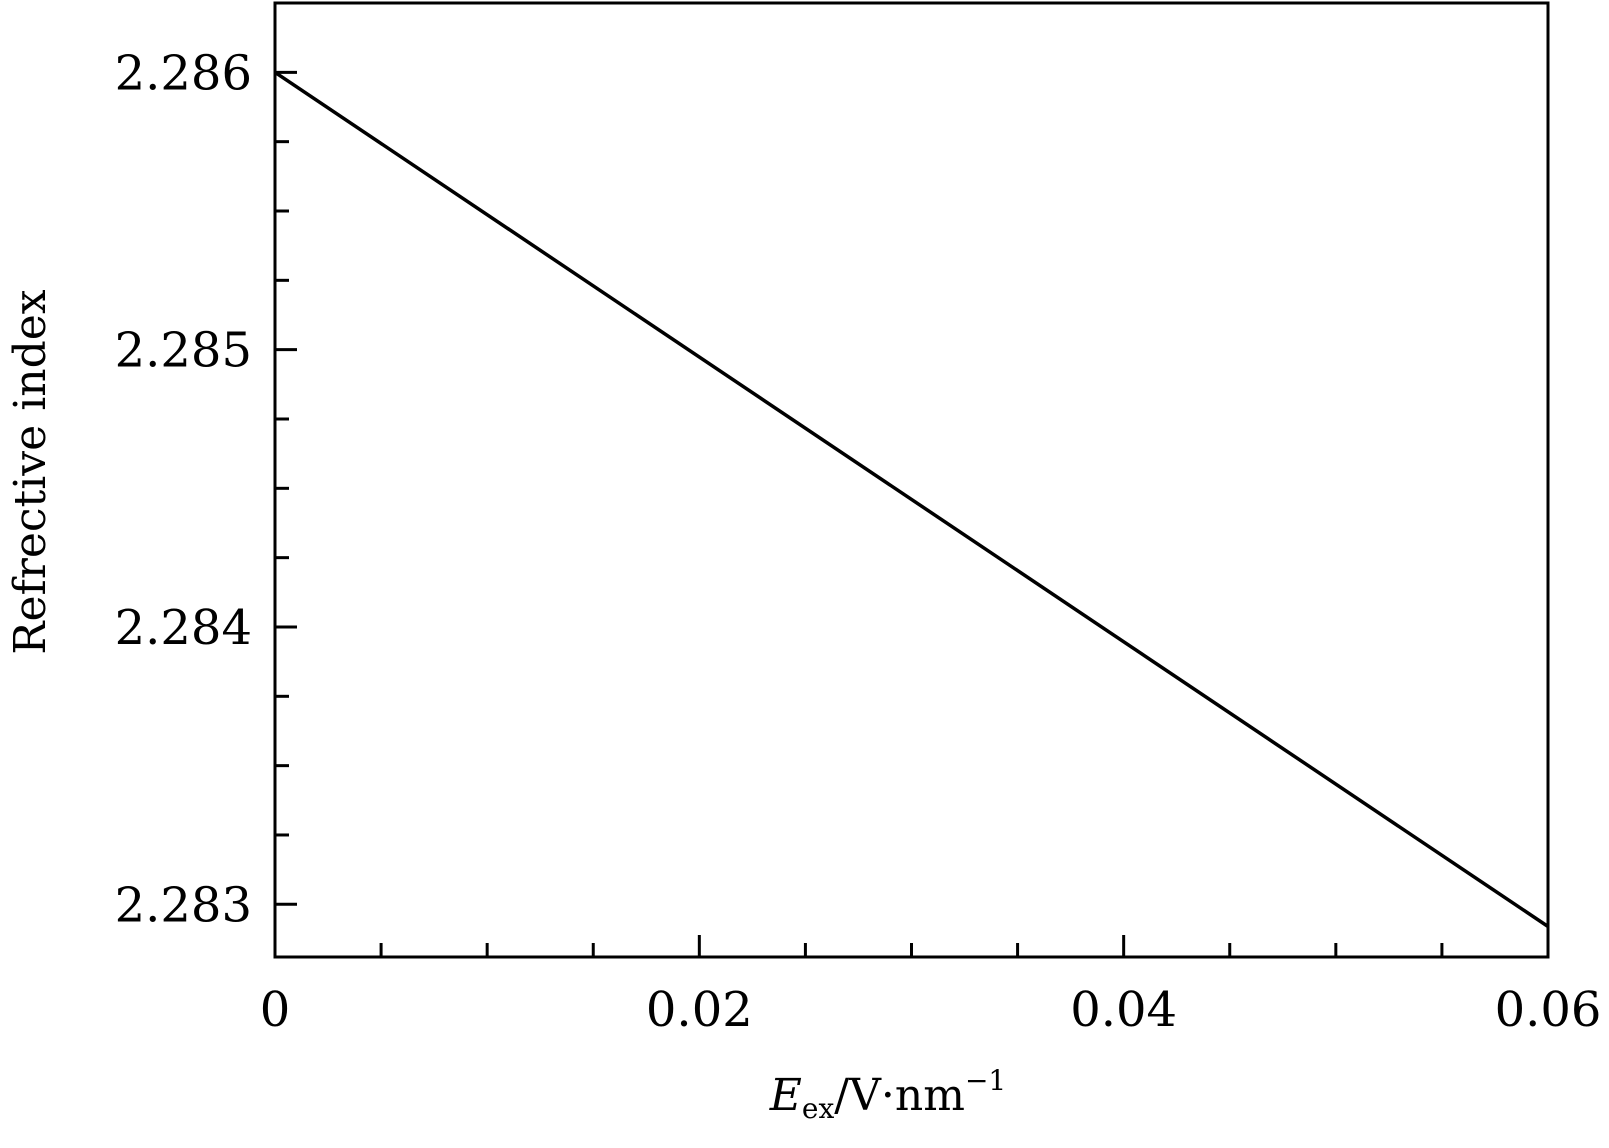  Describe the element at coordinates (985, 1080) in the screenshot. I see `x-axis-title-sup: −1` at that location.